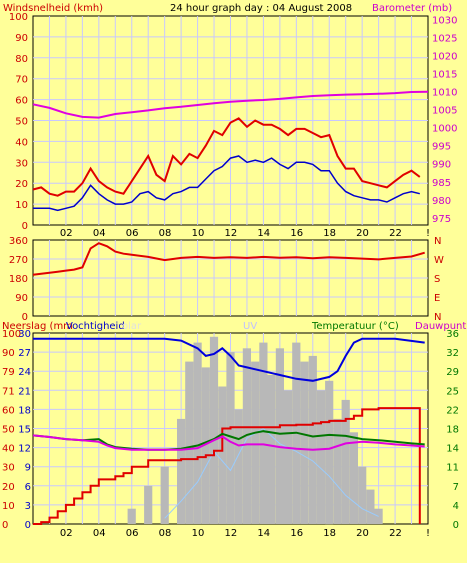 Image resolution: width=467 pixels, height=563 pixels. I want to click on temperature-y-tick: 36, so click(452, 334).